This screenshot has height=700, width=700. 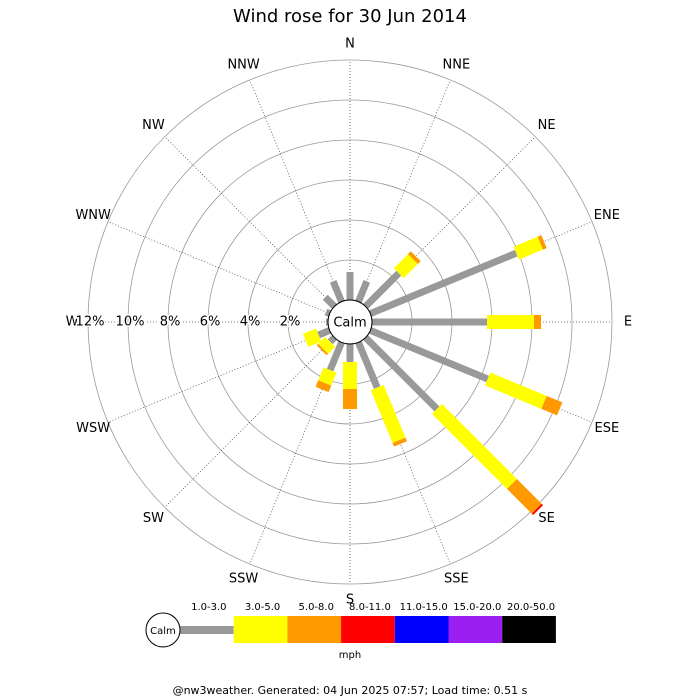 I want to click on legend-label: 15.0-20.0, so click(x=477, y=607).